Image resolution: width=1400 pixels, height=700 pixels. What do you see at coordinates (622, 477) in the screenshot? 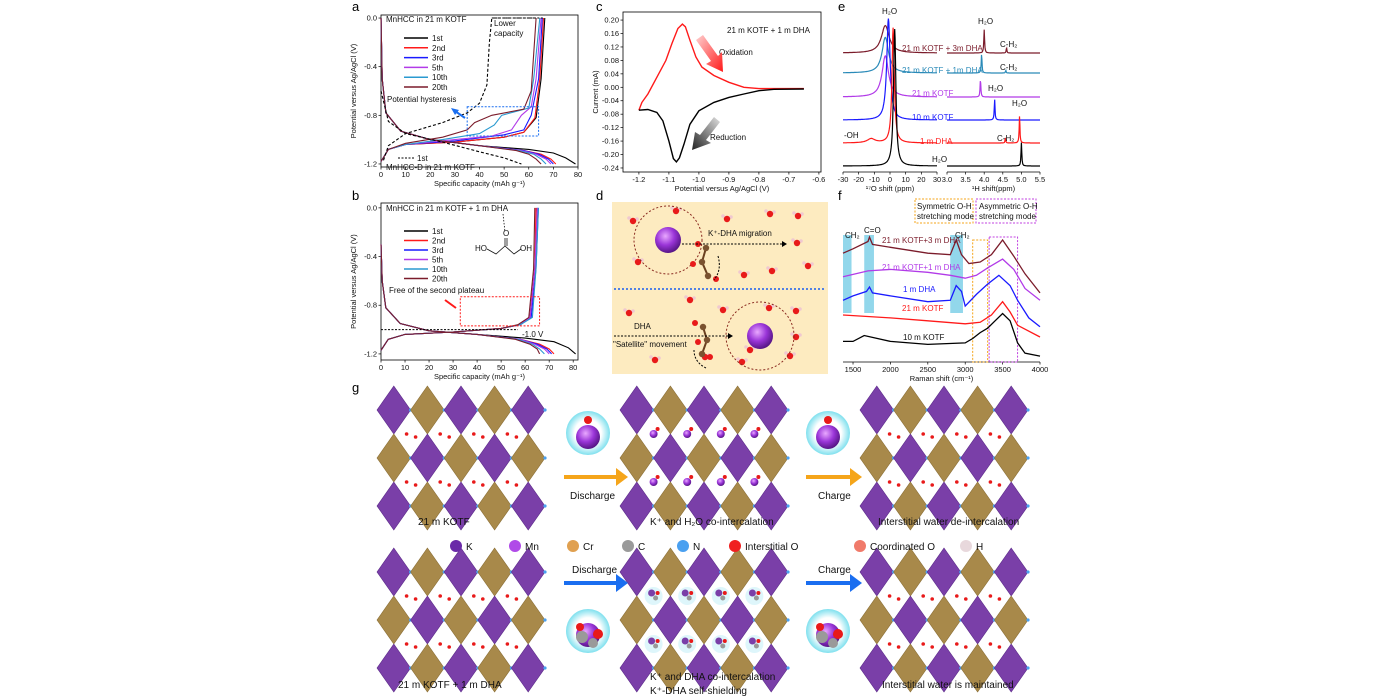
I see `discharge-arrow-head` at bounding box center [622, 477].